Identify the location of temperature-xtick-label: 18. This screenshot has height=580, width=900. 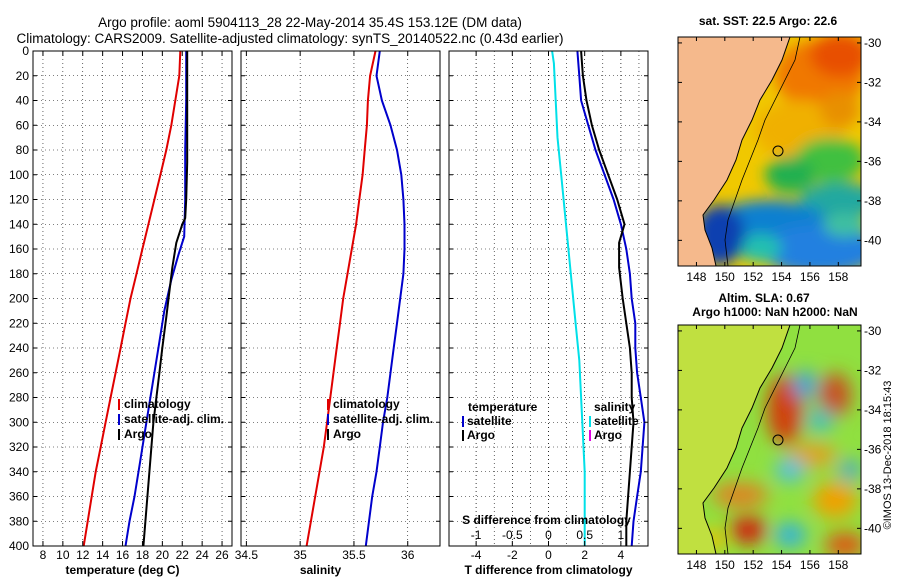
(143, 555).